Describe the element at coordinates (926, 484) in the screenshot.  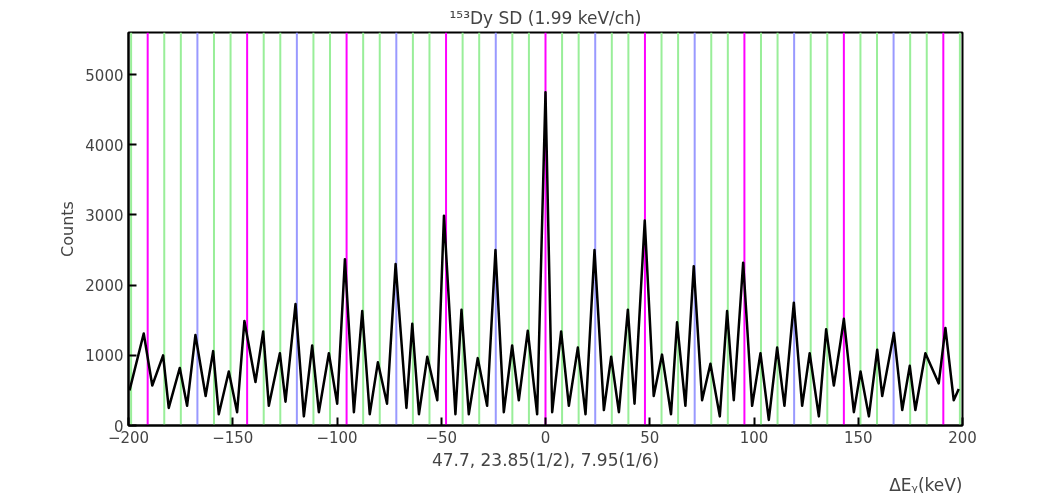
I see `x-axis-title: ΔEᵧ(keV)` at that location.